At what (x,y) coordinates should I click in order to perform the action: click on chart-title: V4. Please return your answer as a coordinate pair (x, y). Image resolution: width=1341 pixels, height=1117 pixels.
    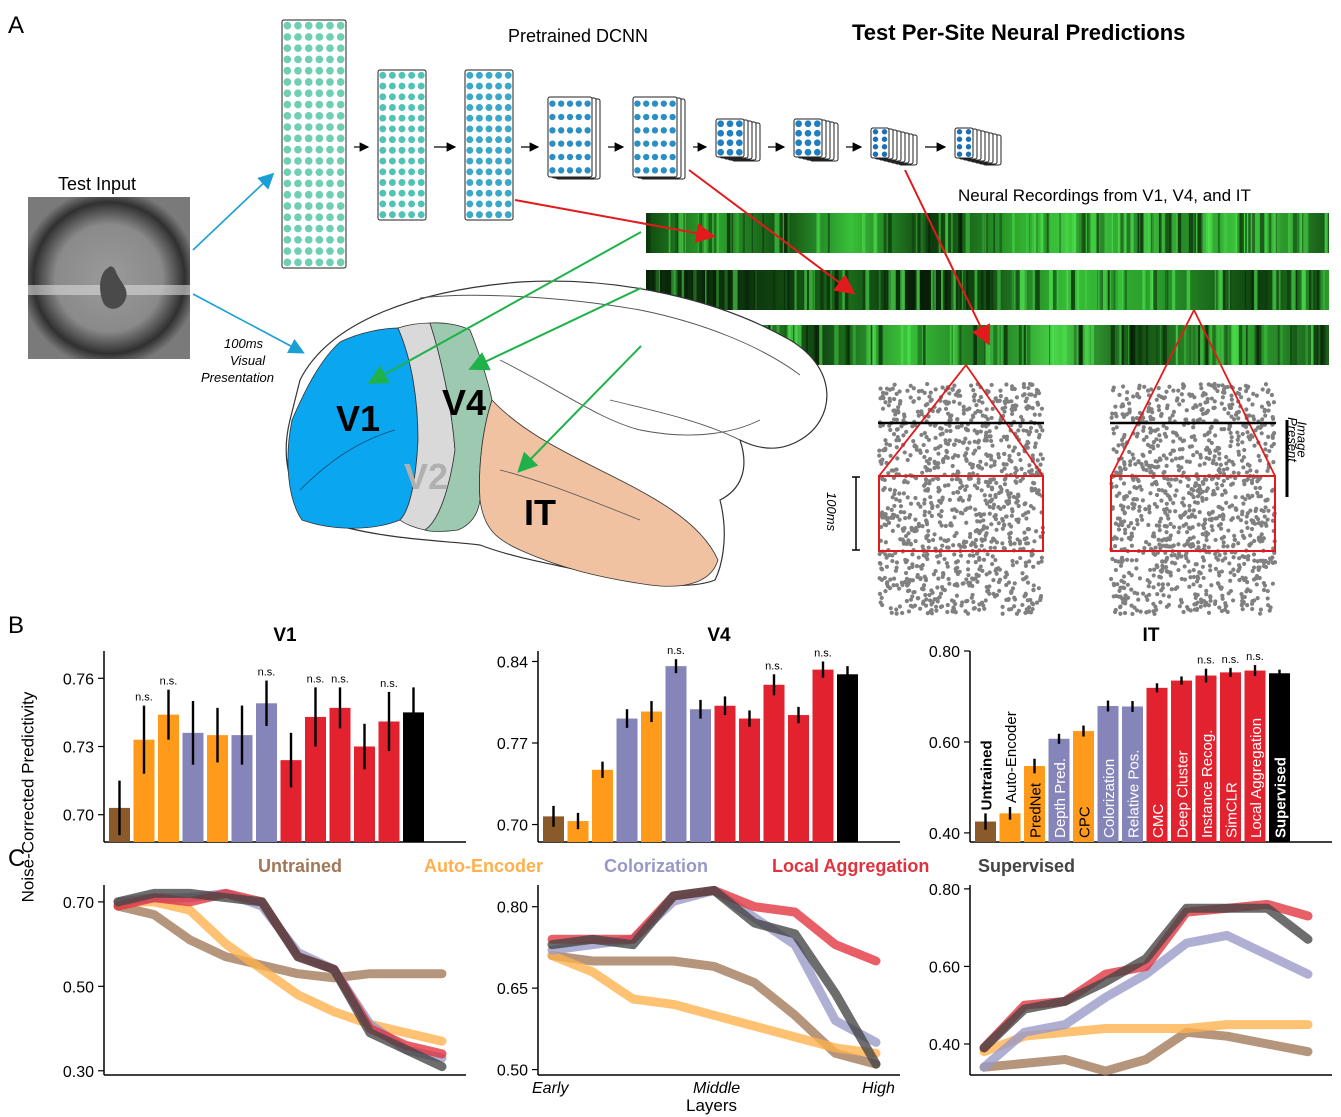
    Looking at the image, I should click on (719, 635).